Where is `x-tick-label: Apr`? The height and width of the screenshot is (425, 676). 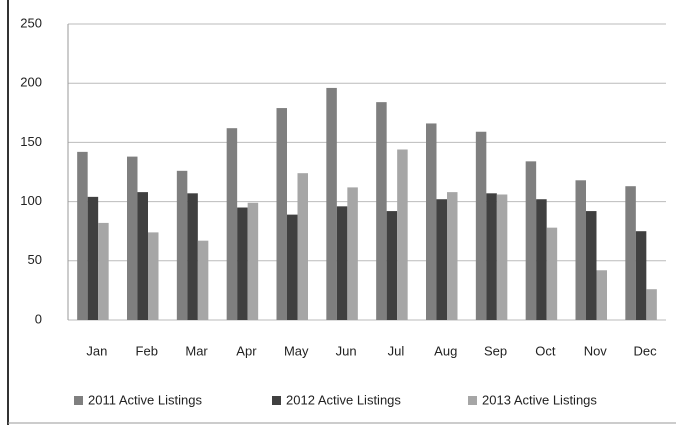 x-tick-label: Apr is located at coordinates (246, 350).